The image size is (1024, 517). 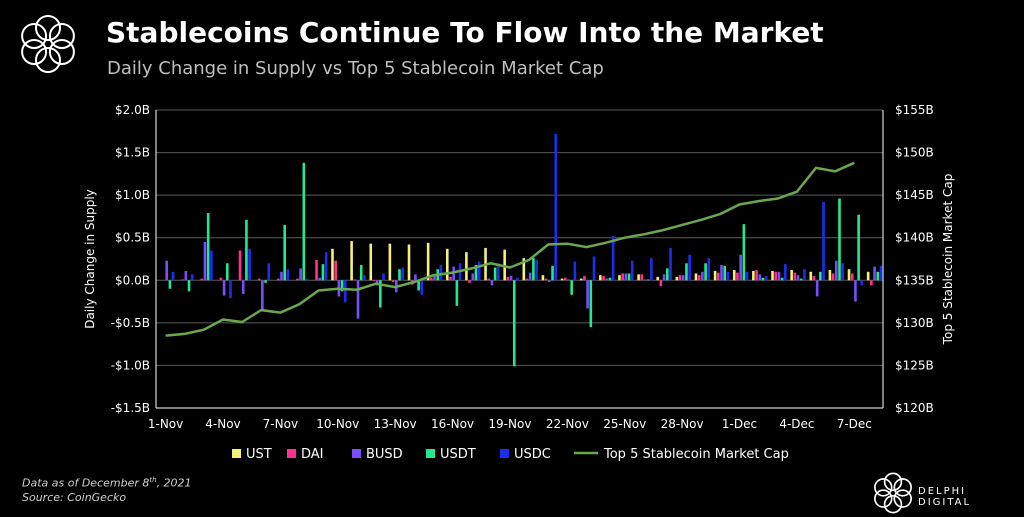 I want to click on y2-tick-label: $140B, so click(x=914, y=238).